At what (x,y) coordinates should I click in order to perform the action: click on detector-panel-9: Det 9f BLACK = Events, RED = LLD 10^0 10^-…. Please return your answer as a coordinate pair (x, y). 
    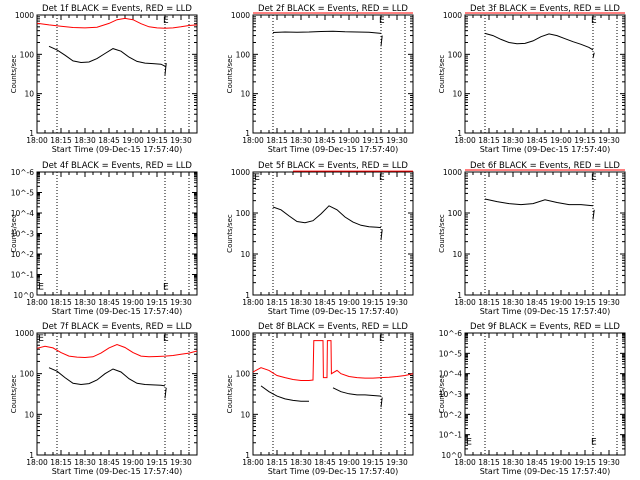
    Looking at the image, I should click on (532, 399).